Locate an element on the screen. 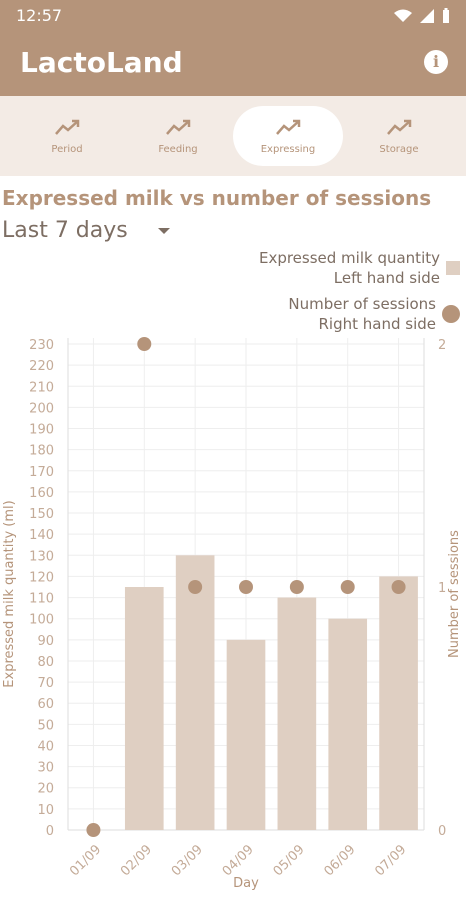  y-tick-label: 190 is located at coordinates (41, 430).